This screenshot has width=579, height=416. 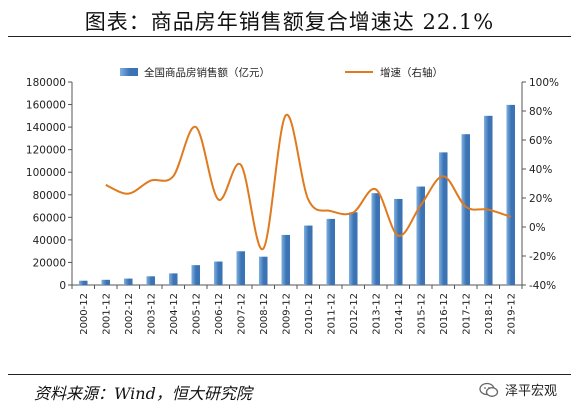 What do you see at coordinates (264, 314) in the screenshot?
I see `x-tick-label: 2008-12` at bounding box center [264, 314].